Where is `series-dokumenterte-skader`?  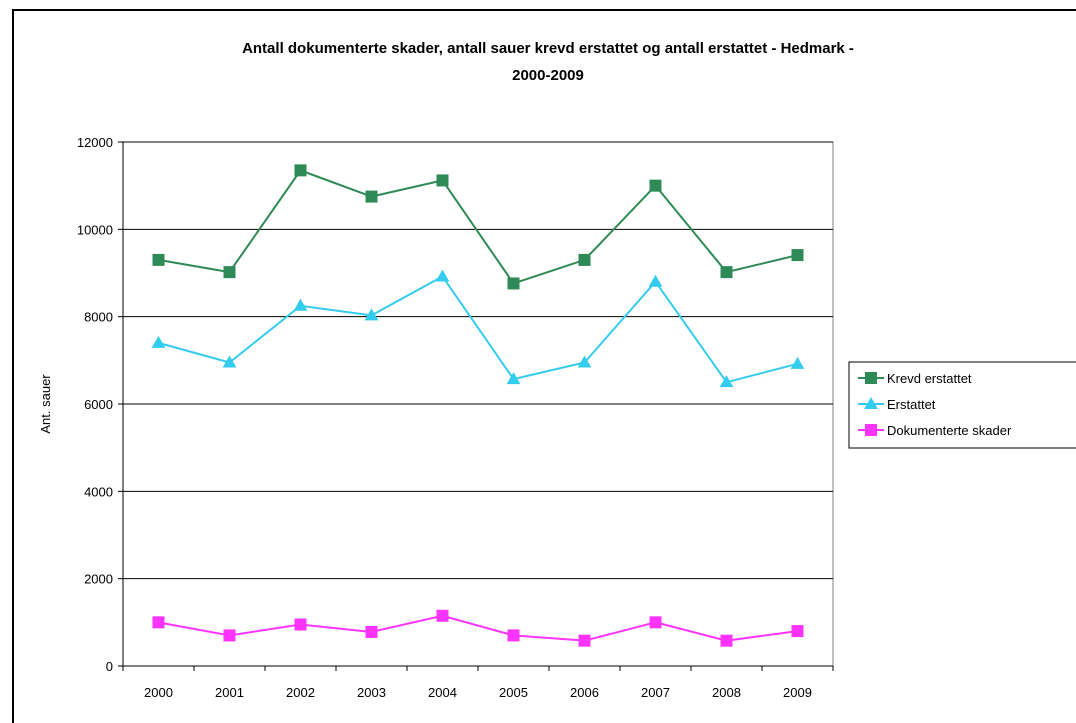 series-dokumenterte-skader is located at coordinates (478, 628).